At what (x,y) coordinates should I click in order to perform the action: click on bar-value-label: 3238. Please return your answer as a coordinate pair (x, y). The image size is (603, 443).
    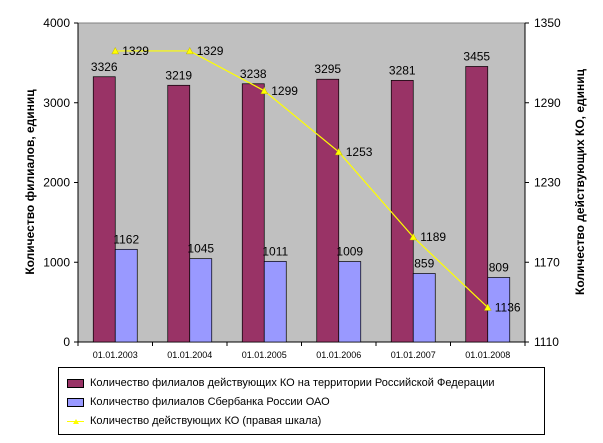
    Looking at the image, I should click on (253, 74).